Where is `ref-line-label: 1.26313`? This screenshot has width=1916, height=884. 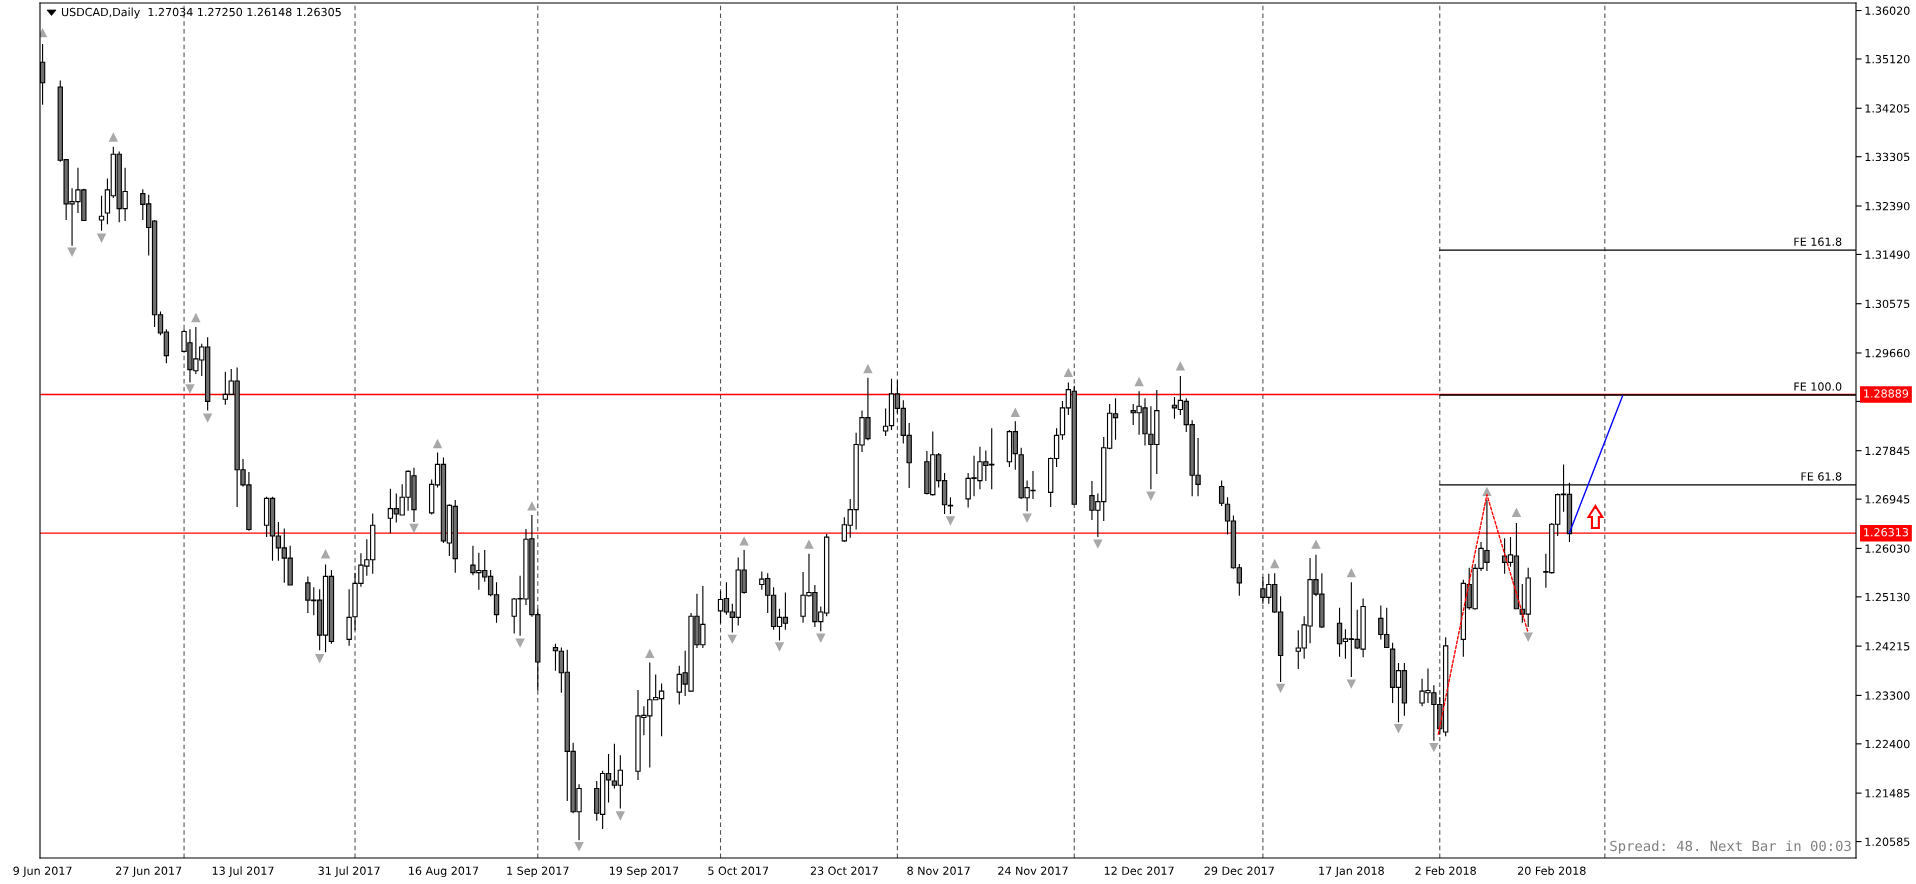 ref-line-label: 1.26313 is located at coordinates (1886, 532).